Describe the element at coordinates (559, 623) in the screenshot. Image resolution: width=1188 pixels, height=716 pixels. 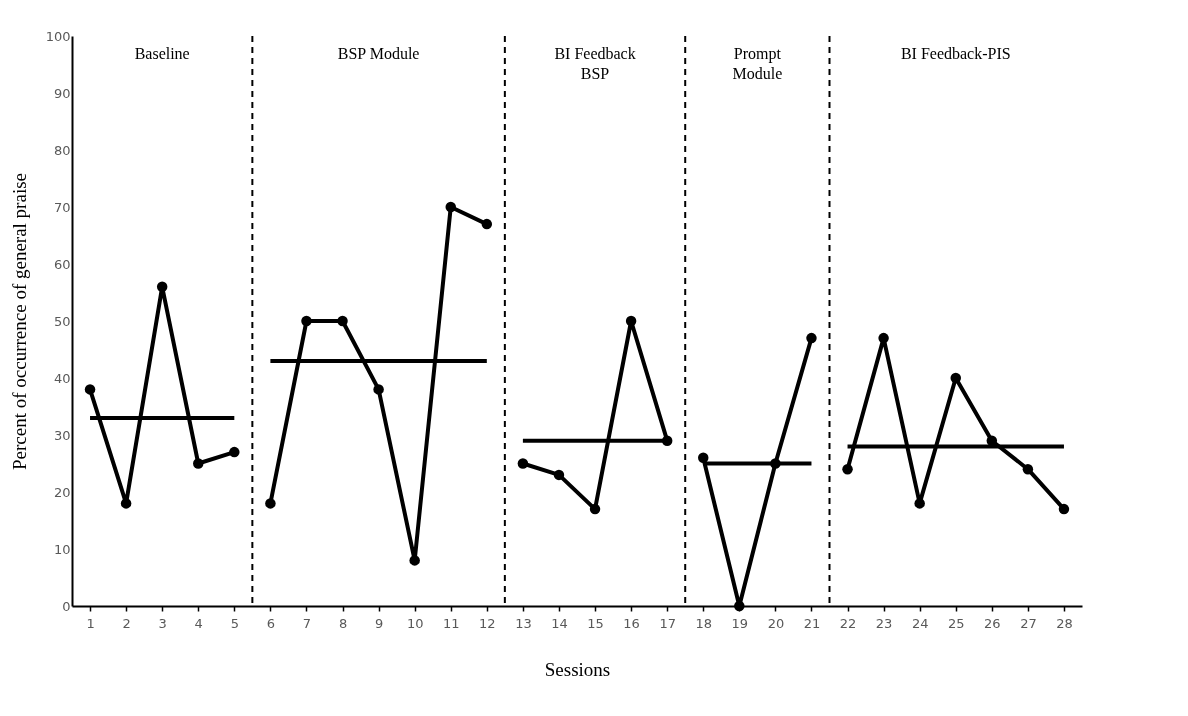
I see `x-tick-label: 14` at that location.